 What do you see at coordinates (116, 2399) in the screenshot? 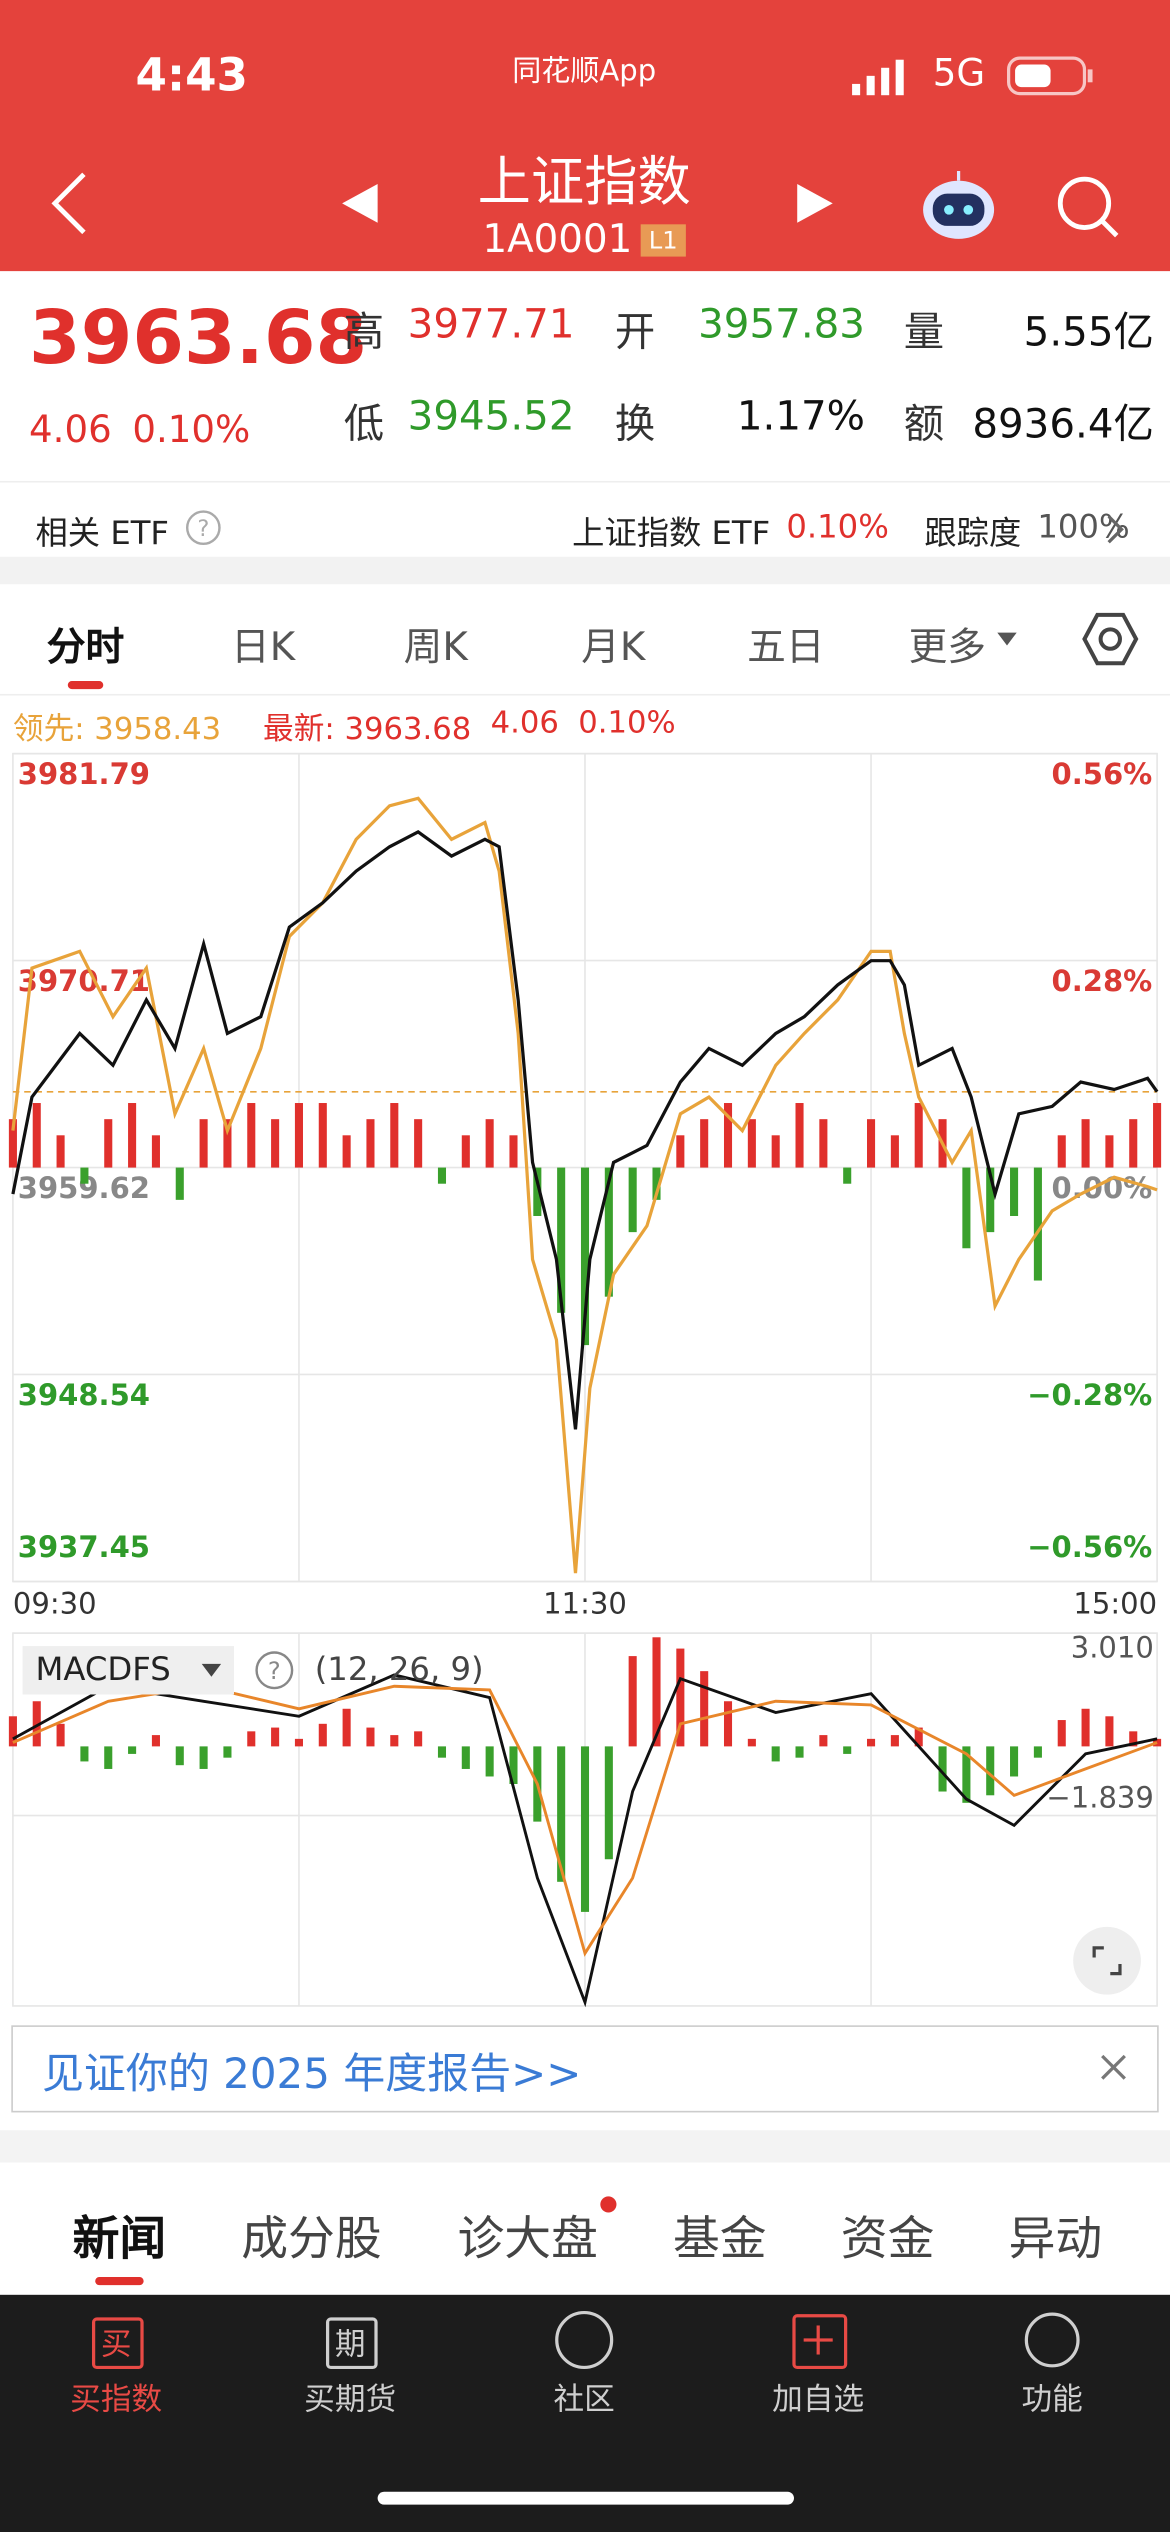
I see `nav-label: 买指数` at bounding box center [116, 2399].